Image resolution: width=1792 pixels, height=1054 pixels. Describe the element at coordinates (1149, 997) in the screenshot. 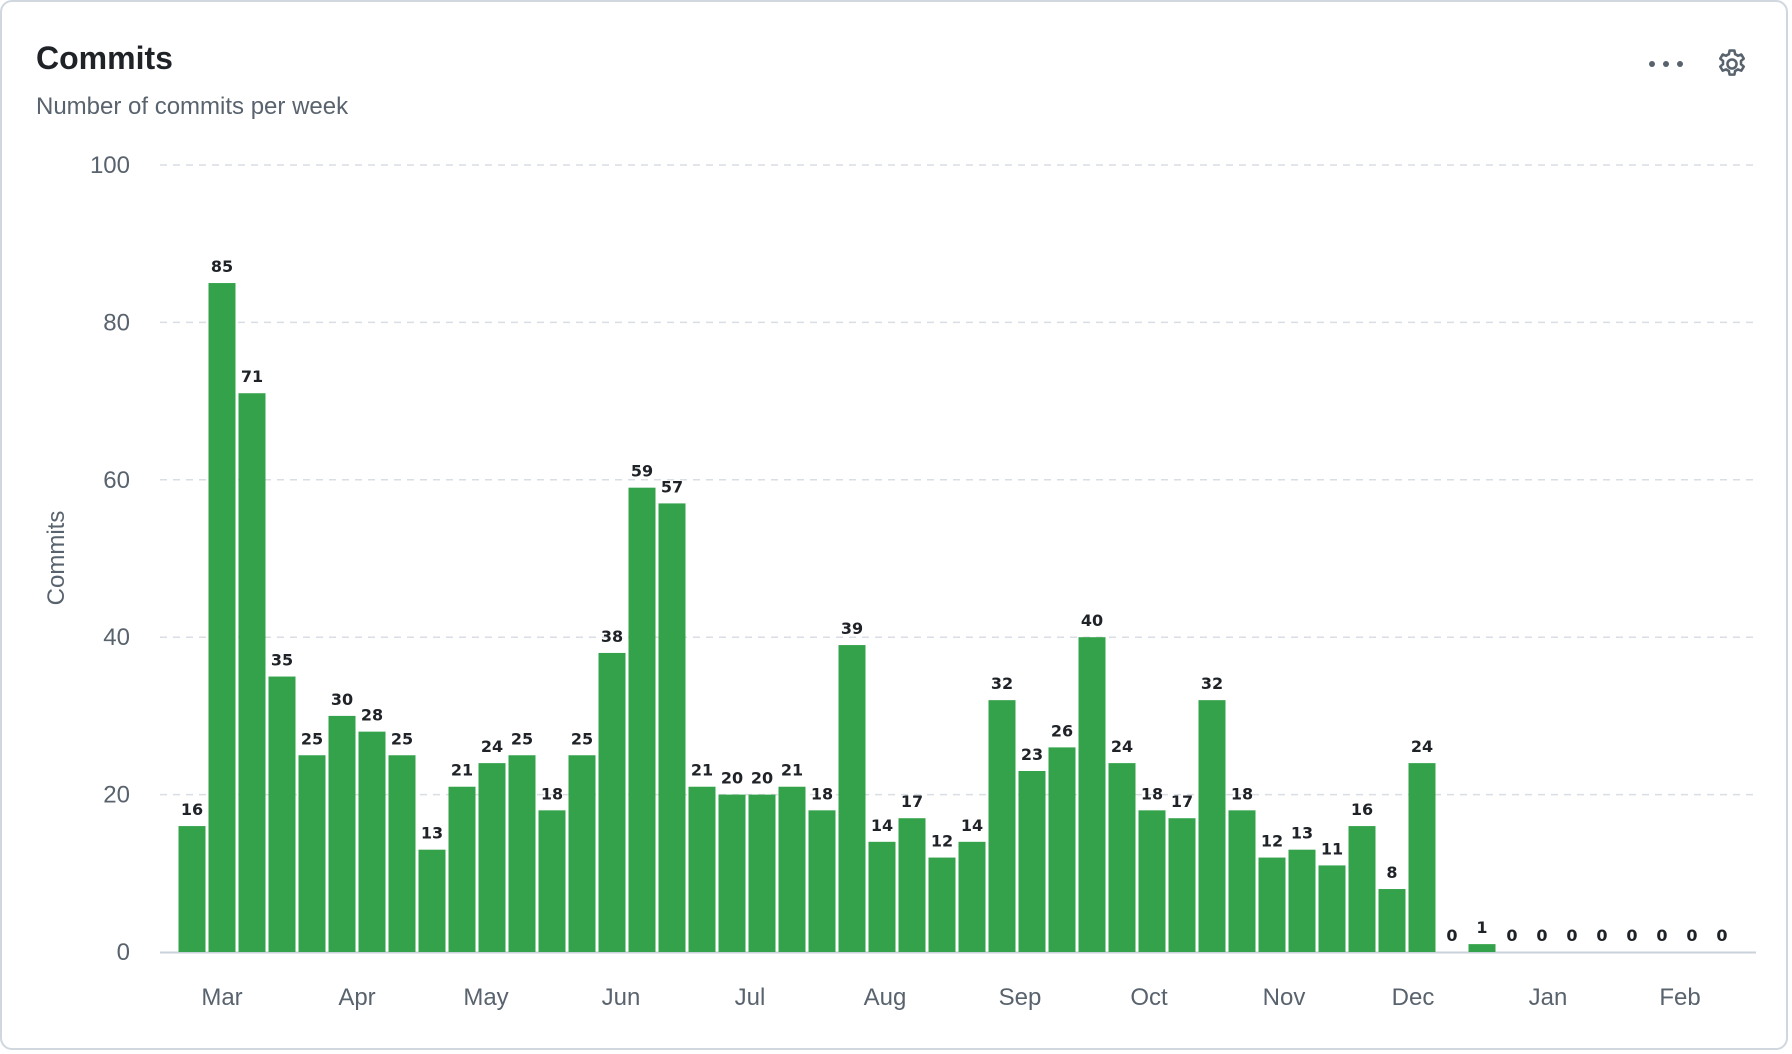

I see `x-tick-label: Oct` at that location.